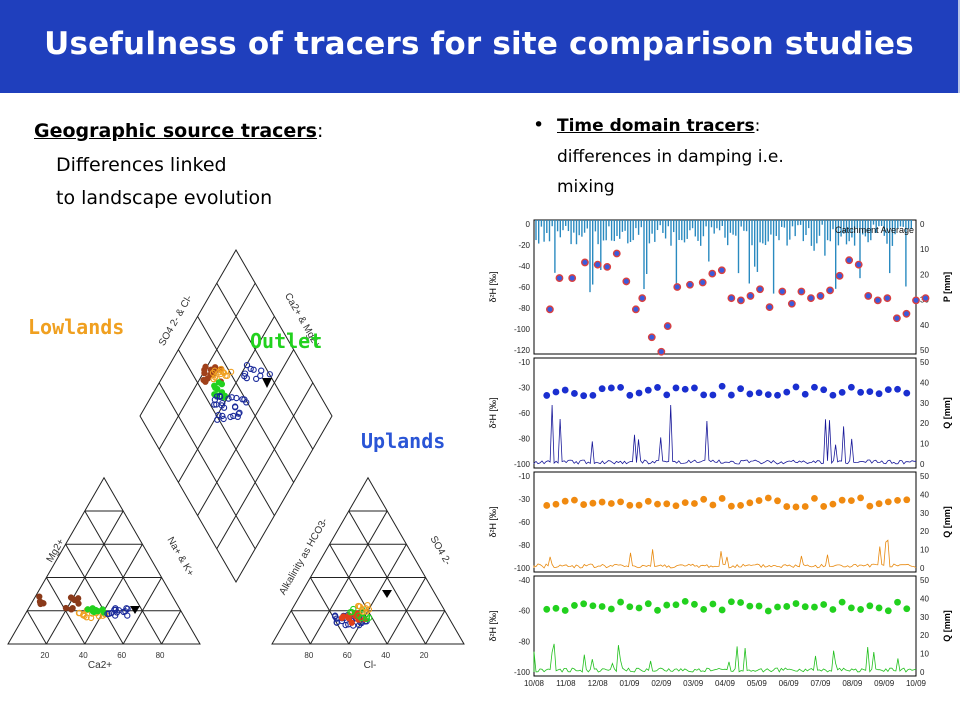  I want to click on piper-tick-label: 40, so click(385, 655).